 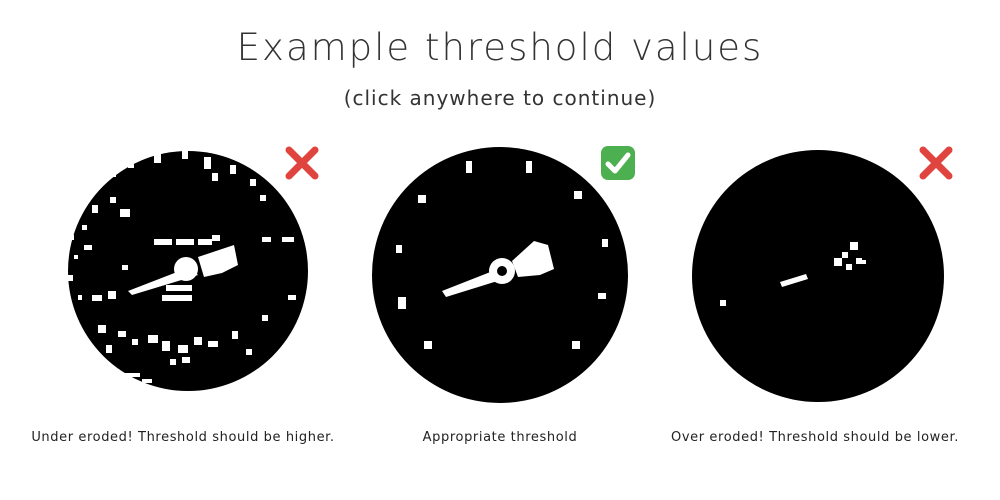 I want to click on continue-hint: (click anywhere to continue), so click(x=500, y=98).